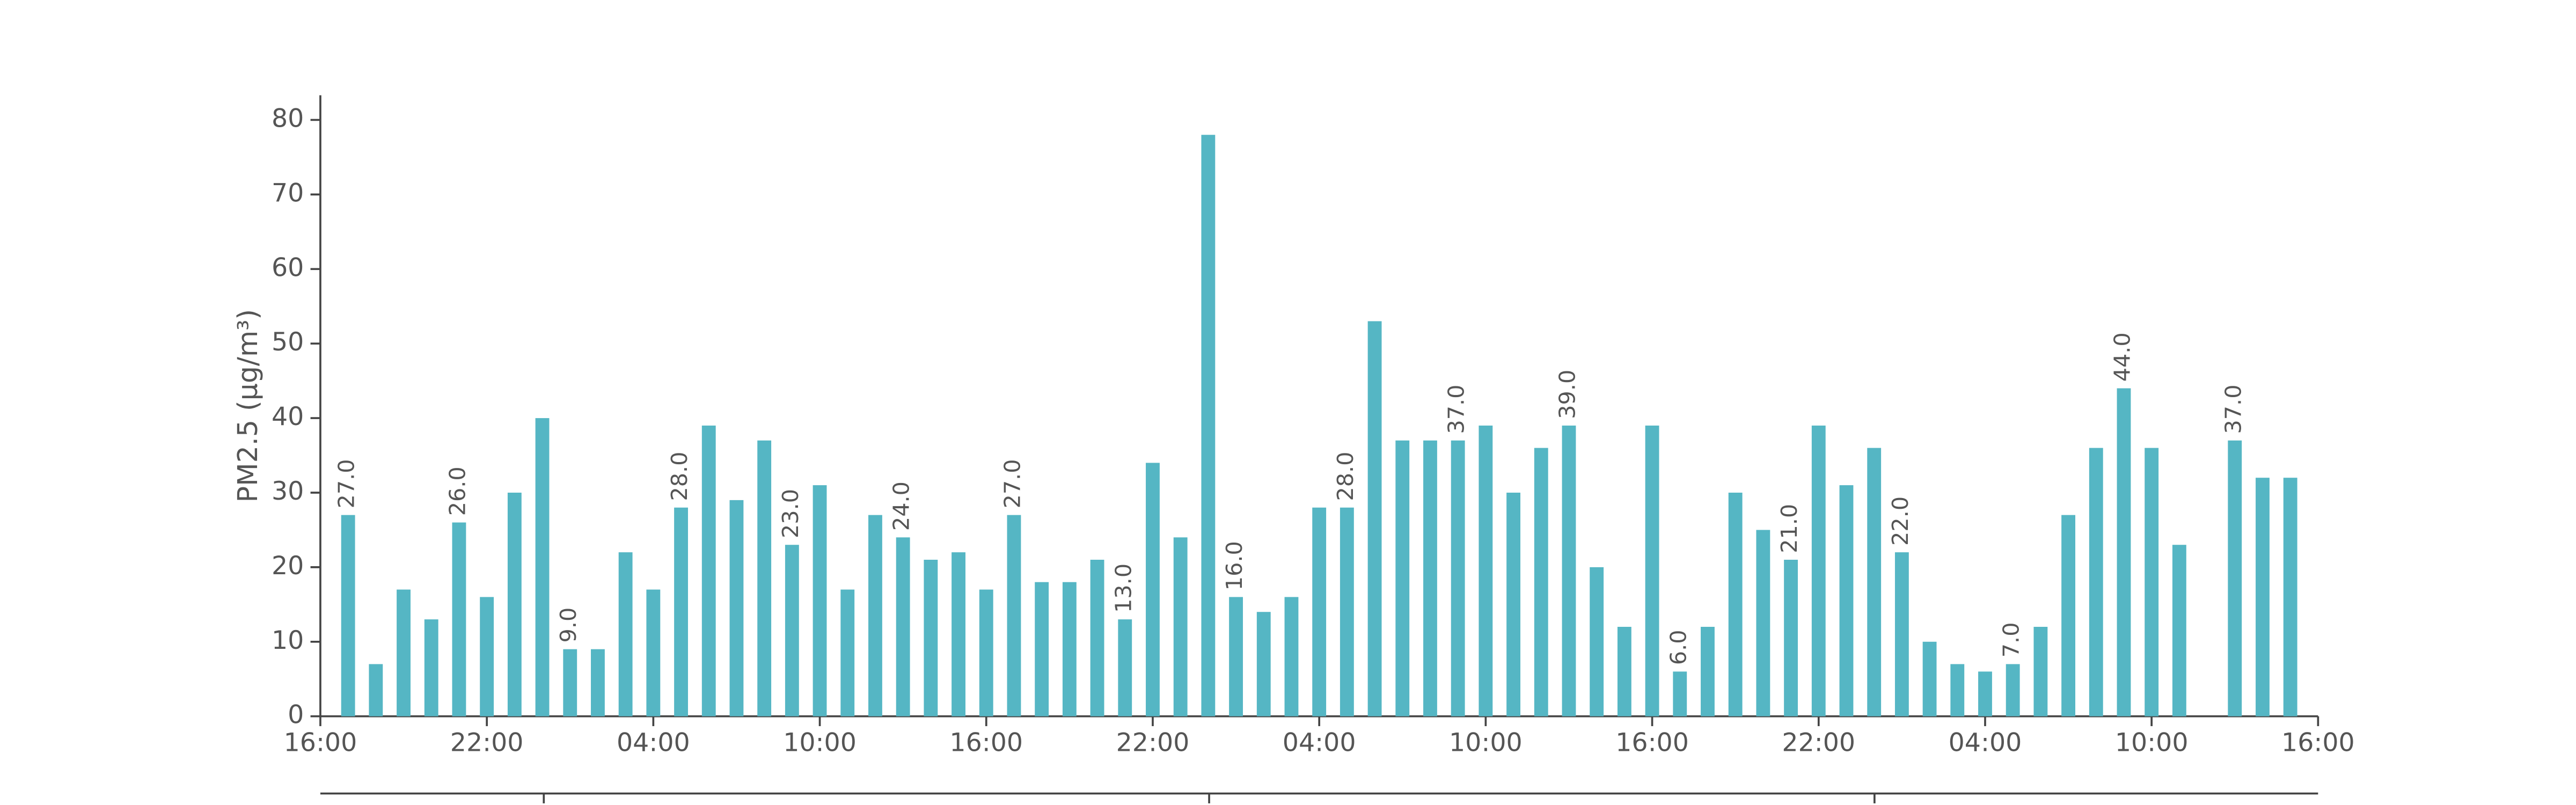 The width and height of the screenshot is (2576, 805). Describe the element at coordinates (288, 193) in the screenshot. I see `y-tick-label: 70` at that location.